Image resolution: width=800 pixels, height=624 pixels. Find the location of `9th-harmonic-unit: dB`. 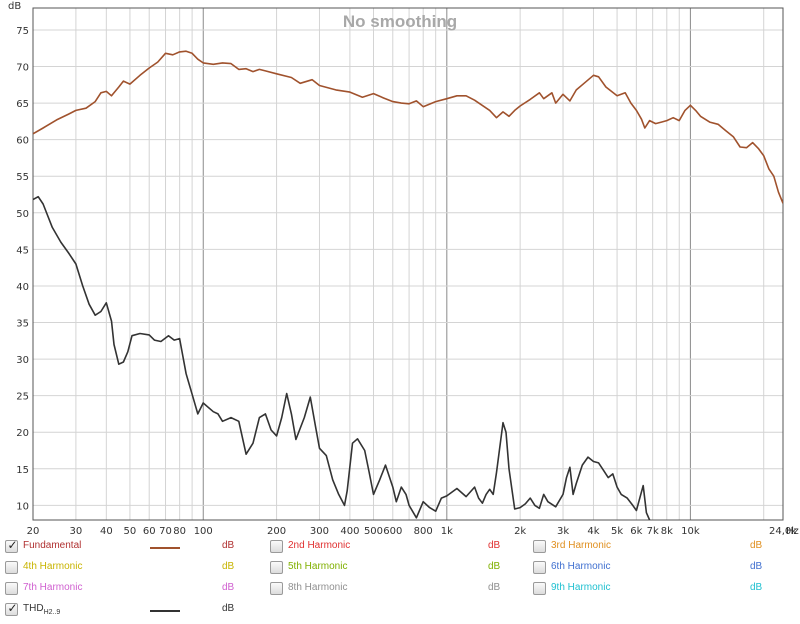

9th-harmonic-unit: dB is located at coordinates (756, 587).